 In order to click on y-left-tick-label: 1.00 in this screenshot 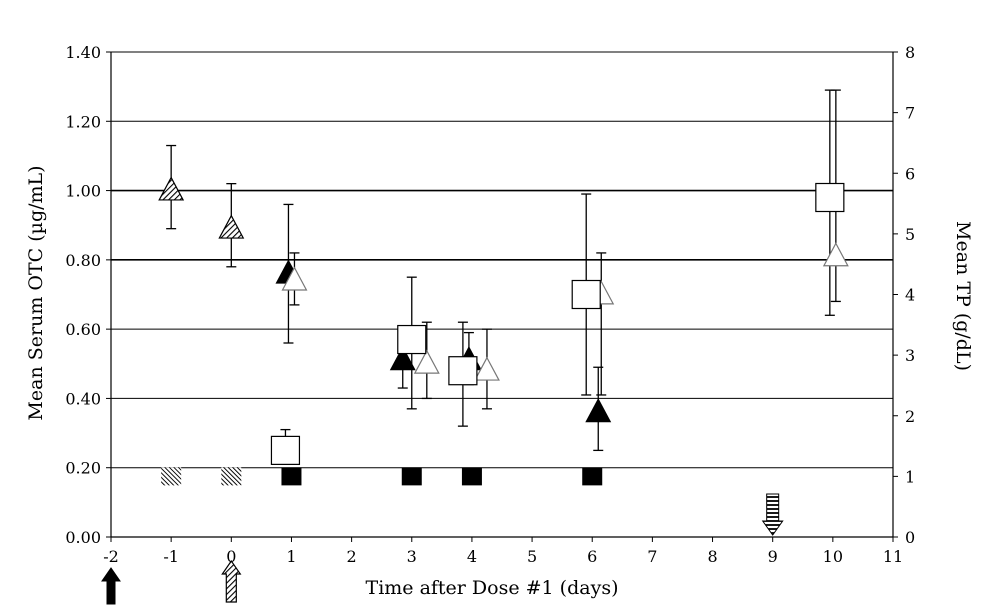, I will do `click(83, 191)`.